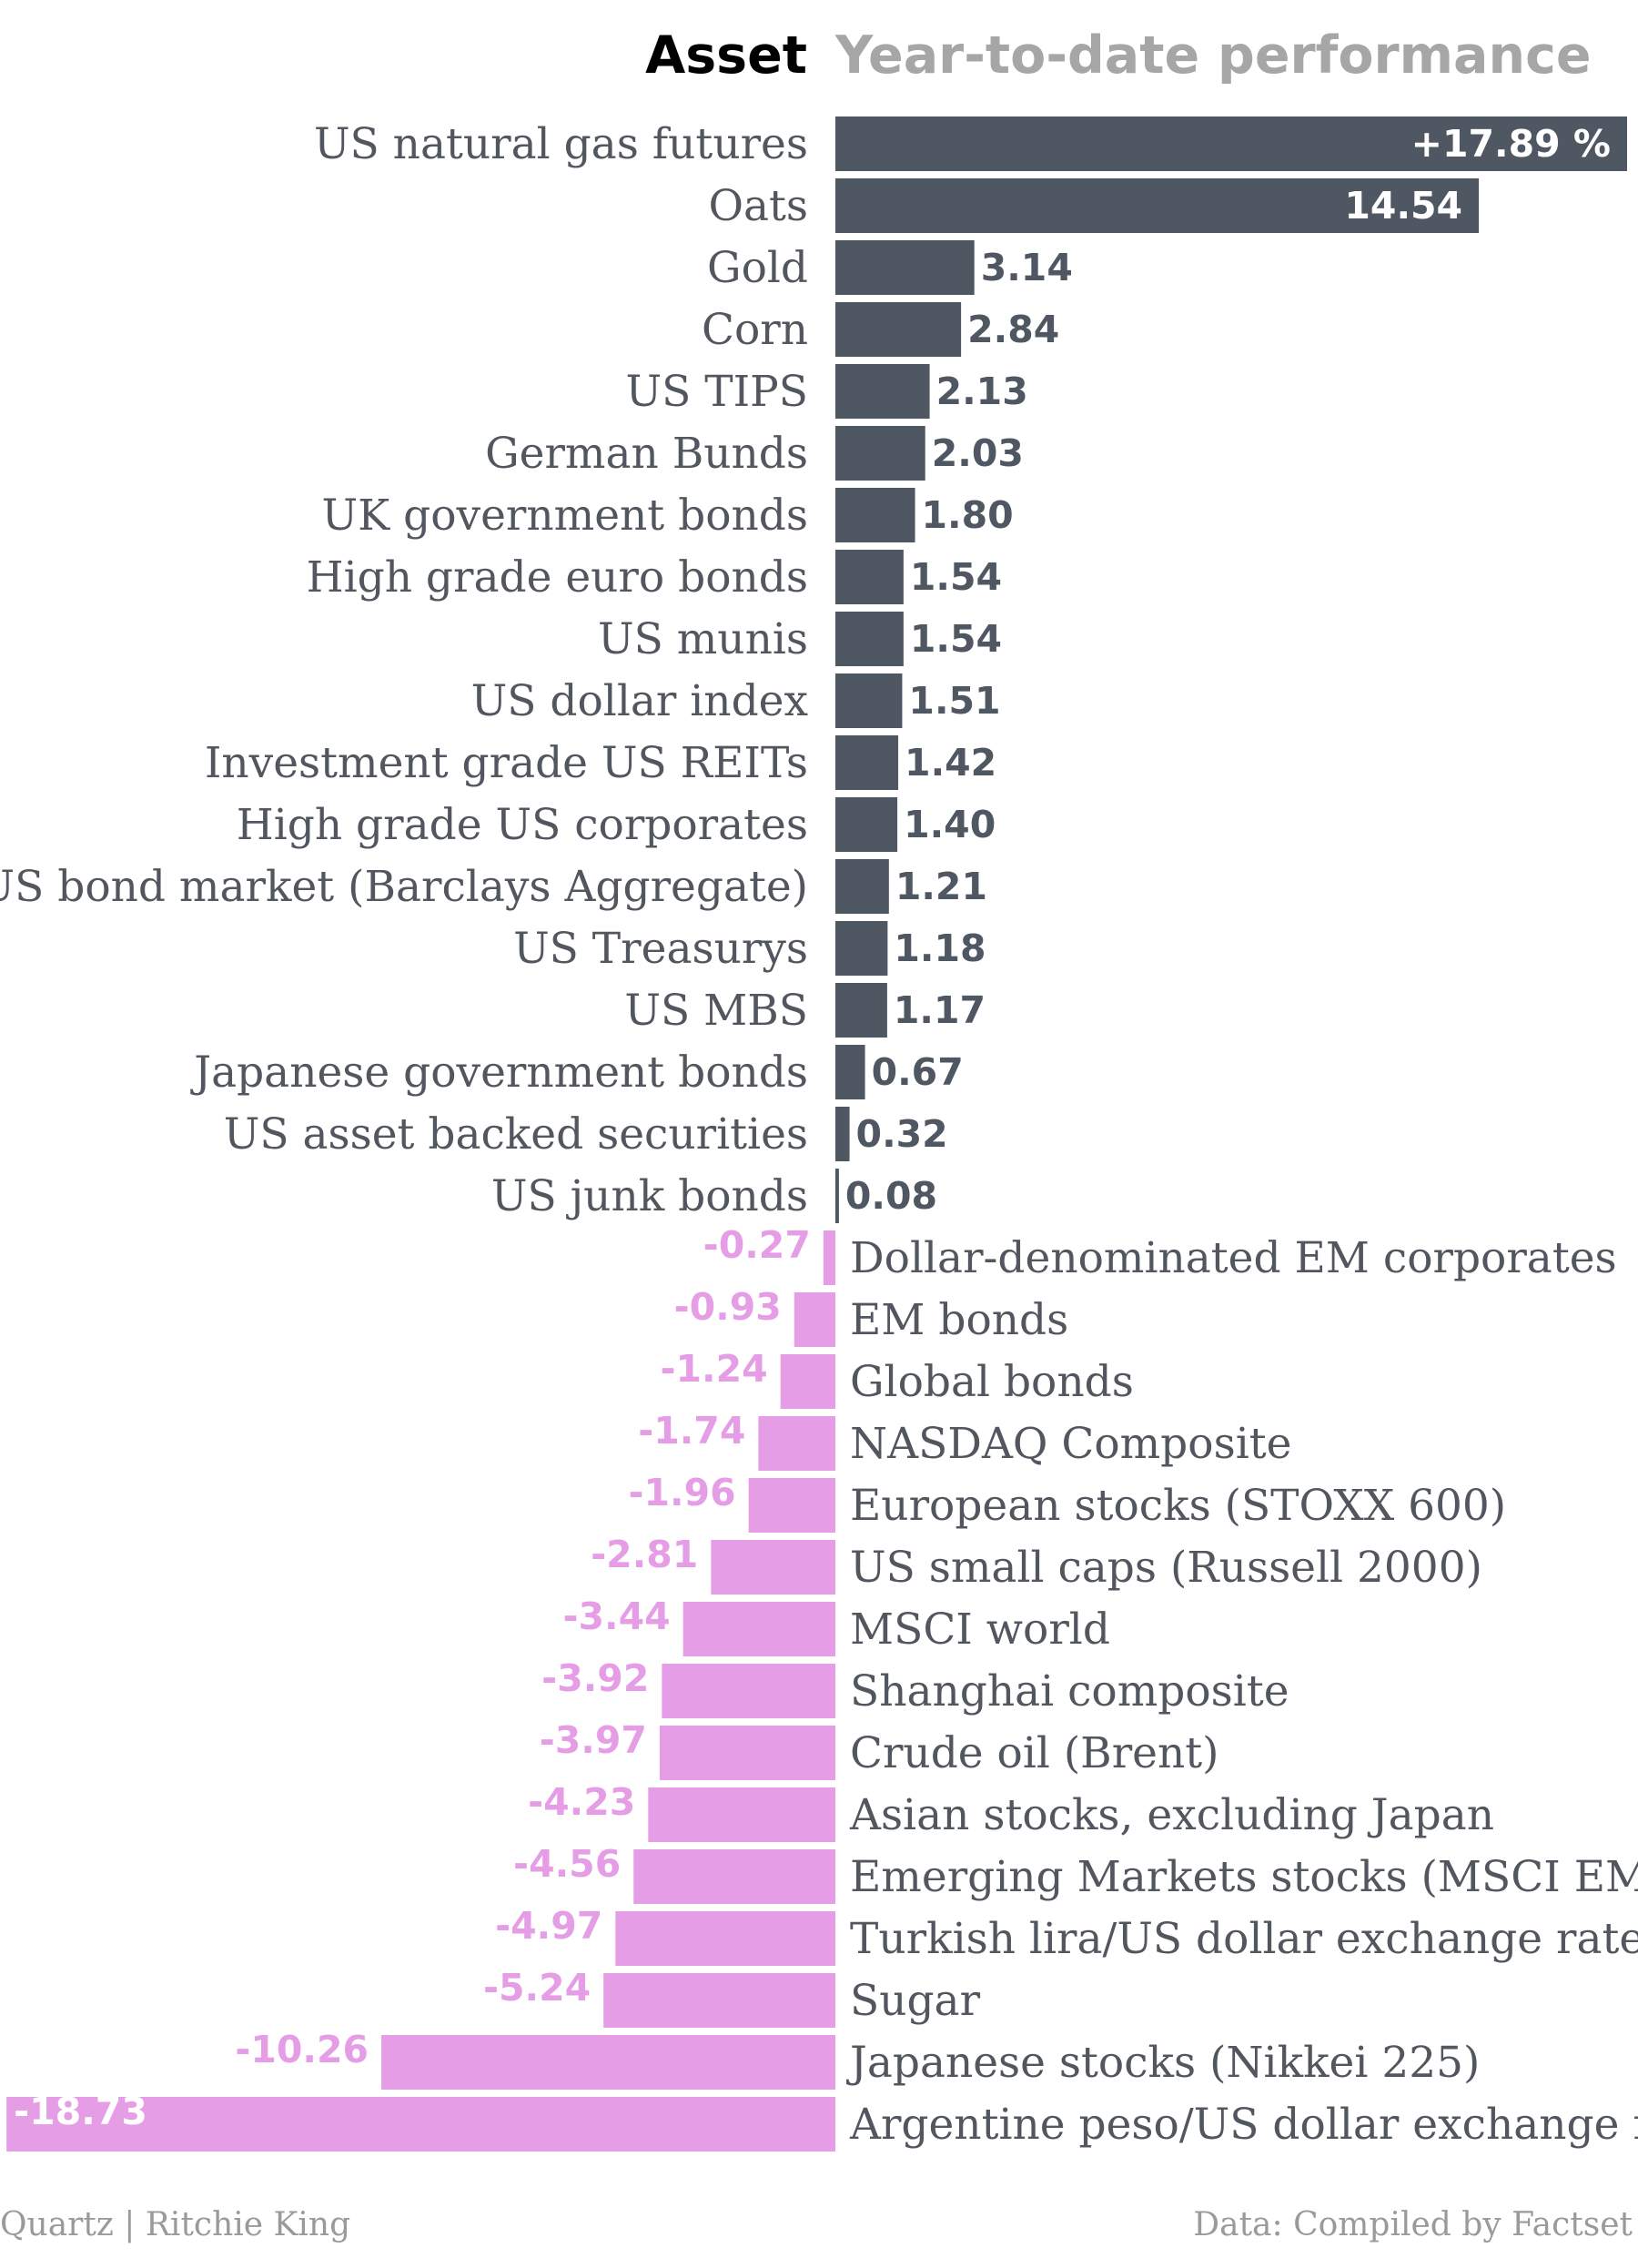 This screenshot has width=1638, height=2268. What do you see at coordinates (715, 1369) in the screenshot?
I see `value-label-global-bonds: -1.24` at bounding box center [715, 1369].